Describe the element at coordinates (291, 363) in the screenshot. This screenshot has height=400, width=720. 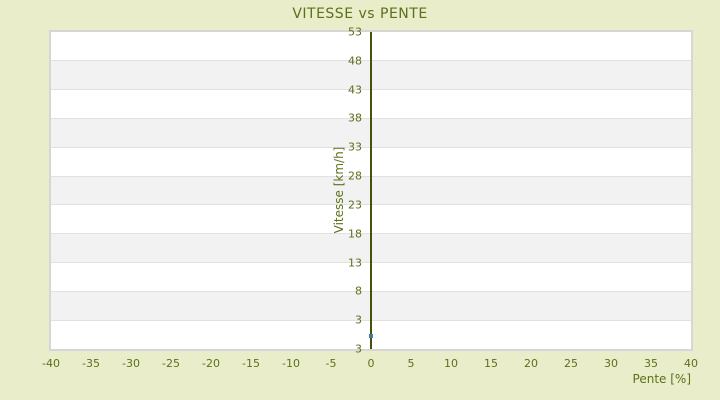
I see `x-tick-label: -10` at that location.